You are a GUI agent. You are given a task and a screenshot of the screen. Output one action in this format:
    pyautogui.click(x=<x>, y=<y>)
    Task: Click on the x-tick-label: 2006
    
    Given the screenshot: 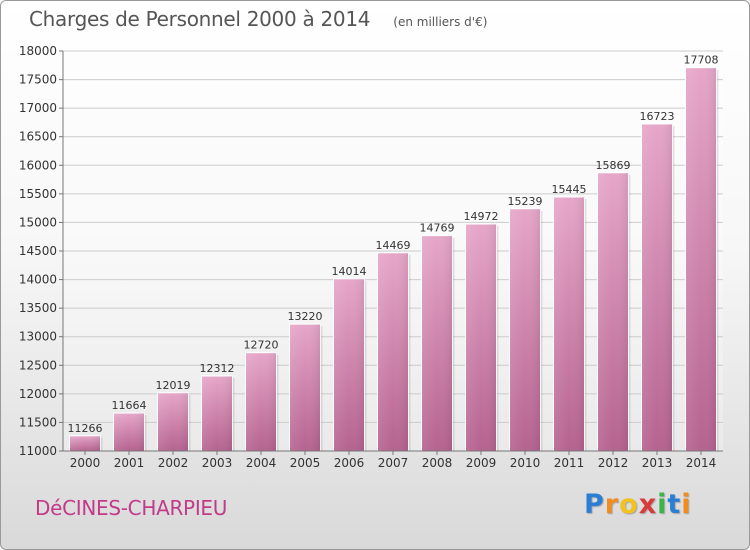 What is the action you would take?
    pyautogui.click(x=349, y=463)
    